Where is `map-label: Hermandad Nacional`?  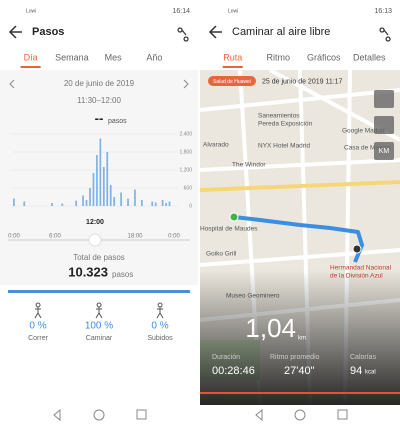 map-label: Hermandad Nacional is located at coordinates (361, 268).